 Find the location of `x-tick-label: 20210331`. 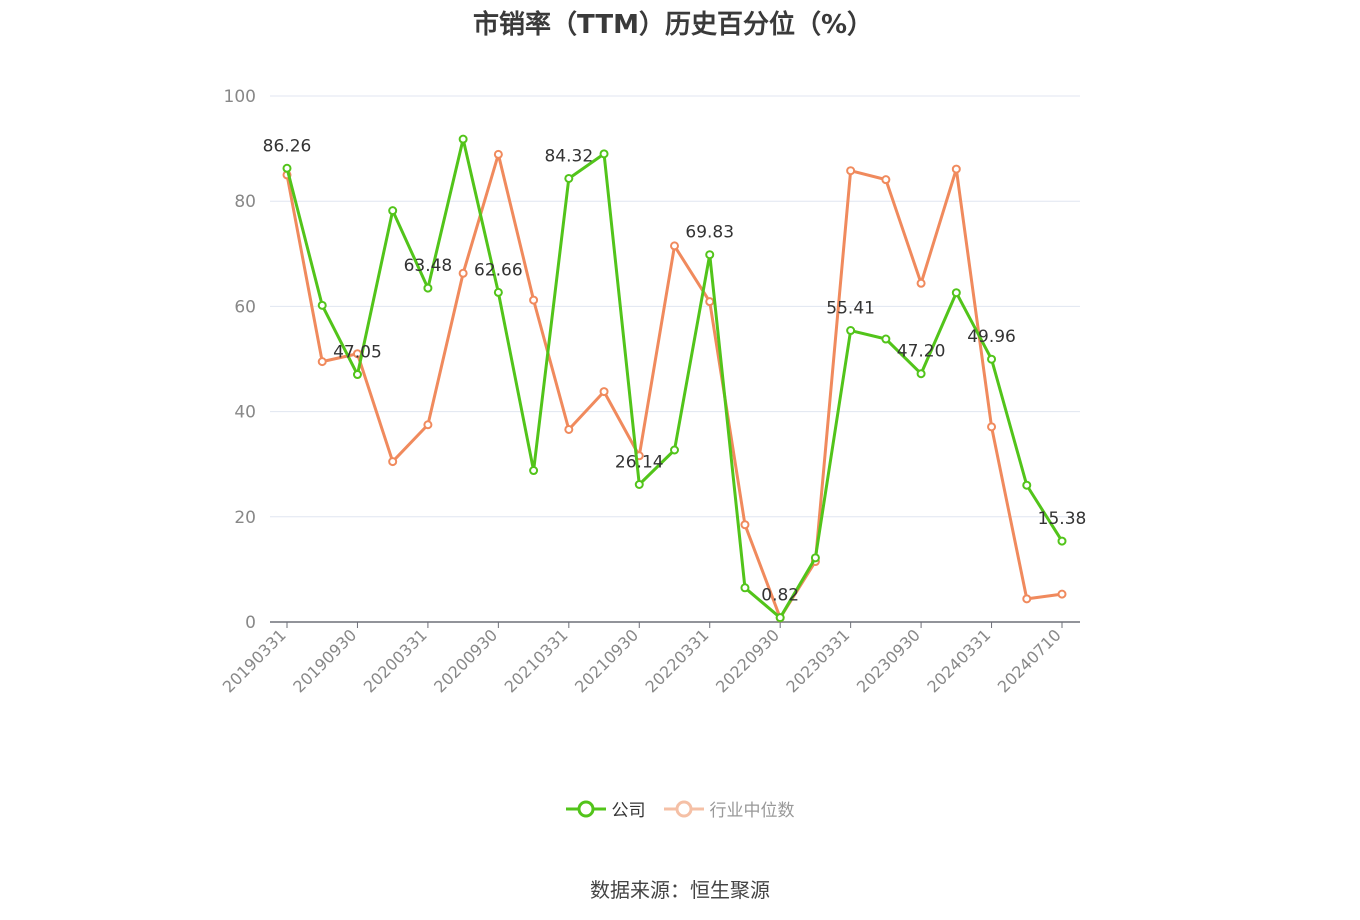

x-tick-label: 20210331 is located at coordinates (536, 660).